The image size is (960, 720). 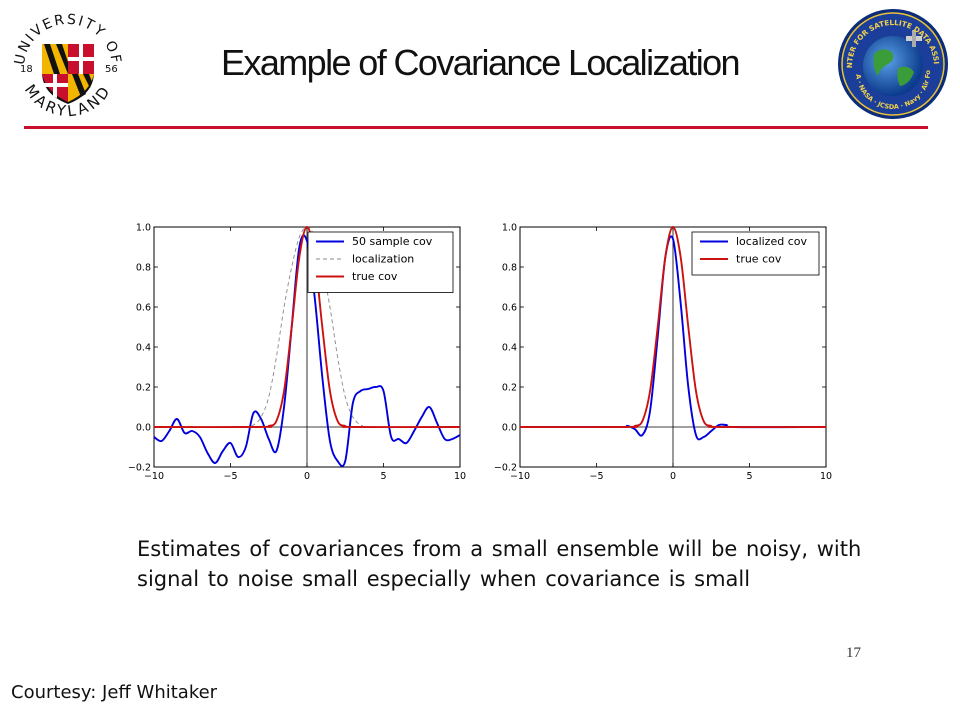 I want to click on chart1-x-tick-label: 5, so click(x=383, y=476).